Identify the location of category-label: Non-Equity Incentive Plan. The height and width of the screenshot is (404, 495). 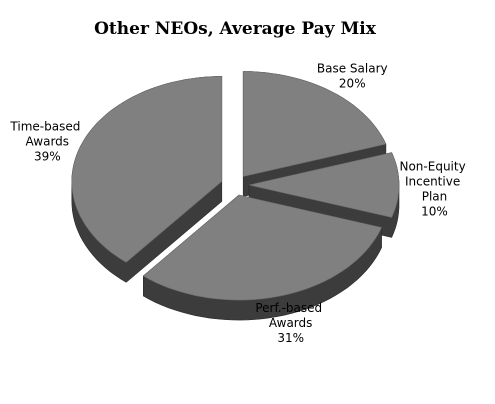
(434, 182).